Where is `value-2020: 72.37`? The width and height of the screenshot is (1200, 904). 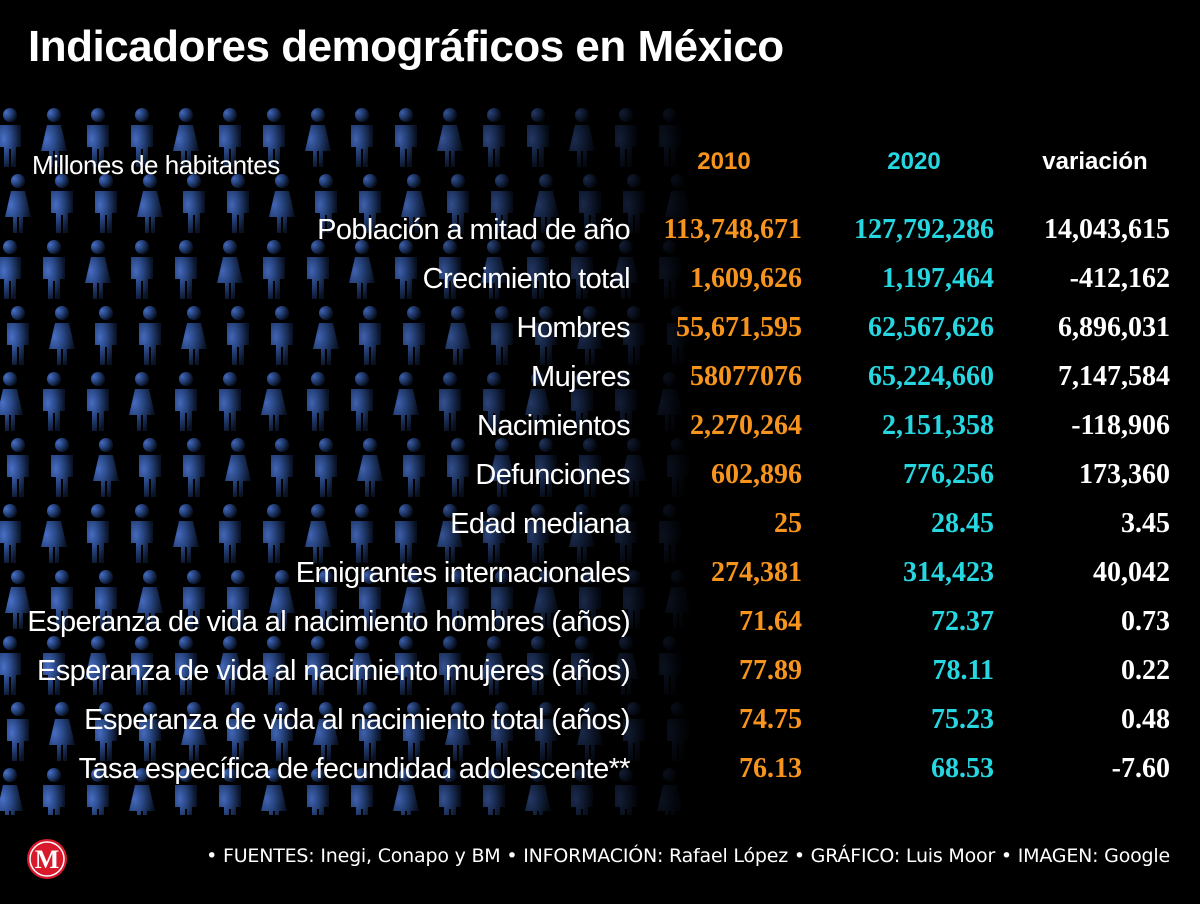
value-2020: 72.37 is located at coordinates (962, 621).